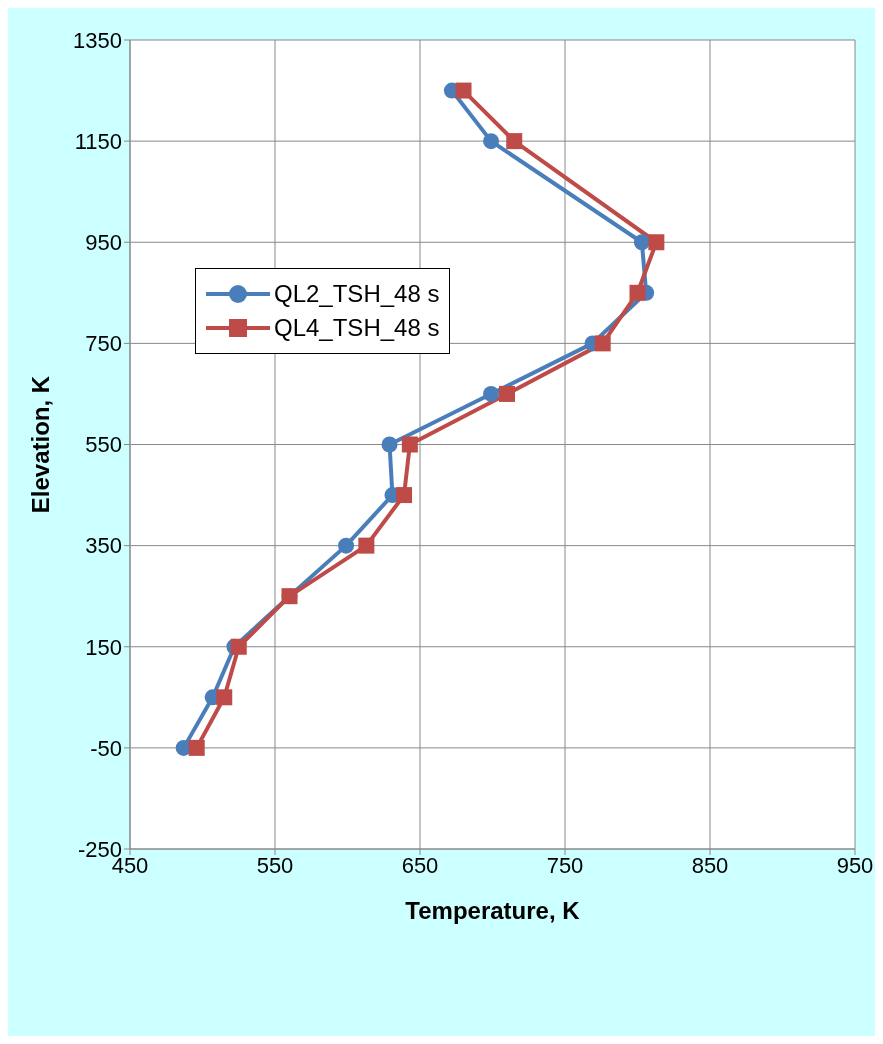  What do you see at coordinates (357, 328) in the screenshot?
I see `legend-label: QL4_TSH_48 s` at bounding box center [357, 328].